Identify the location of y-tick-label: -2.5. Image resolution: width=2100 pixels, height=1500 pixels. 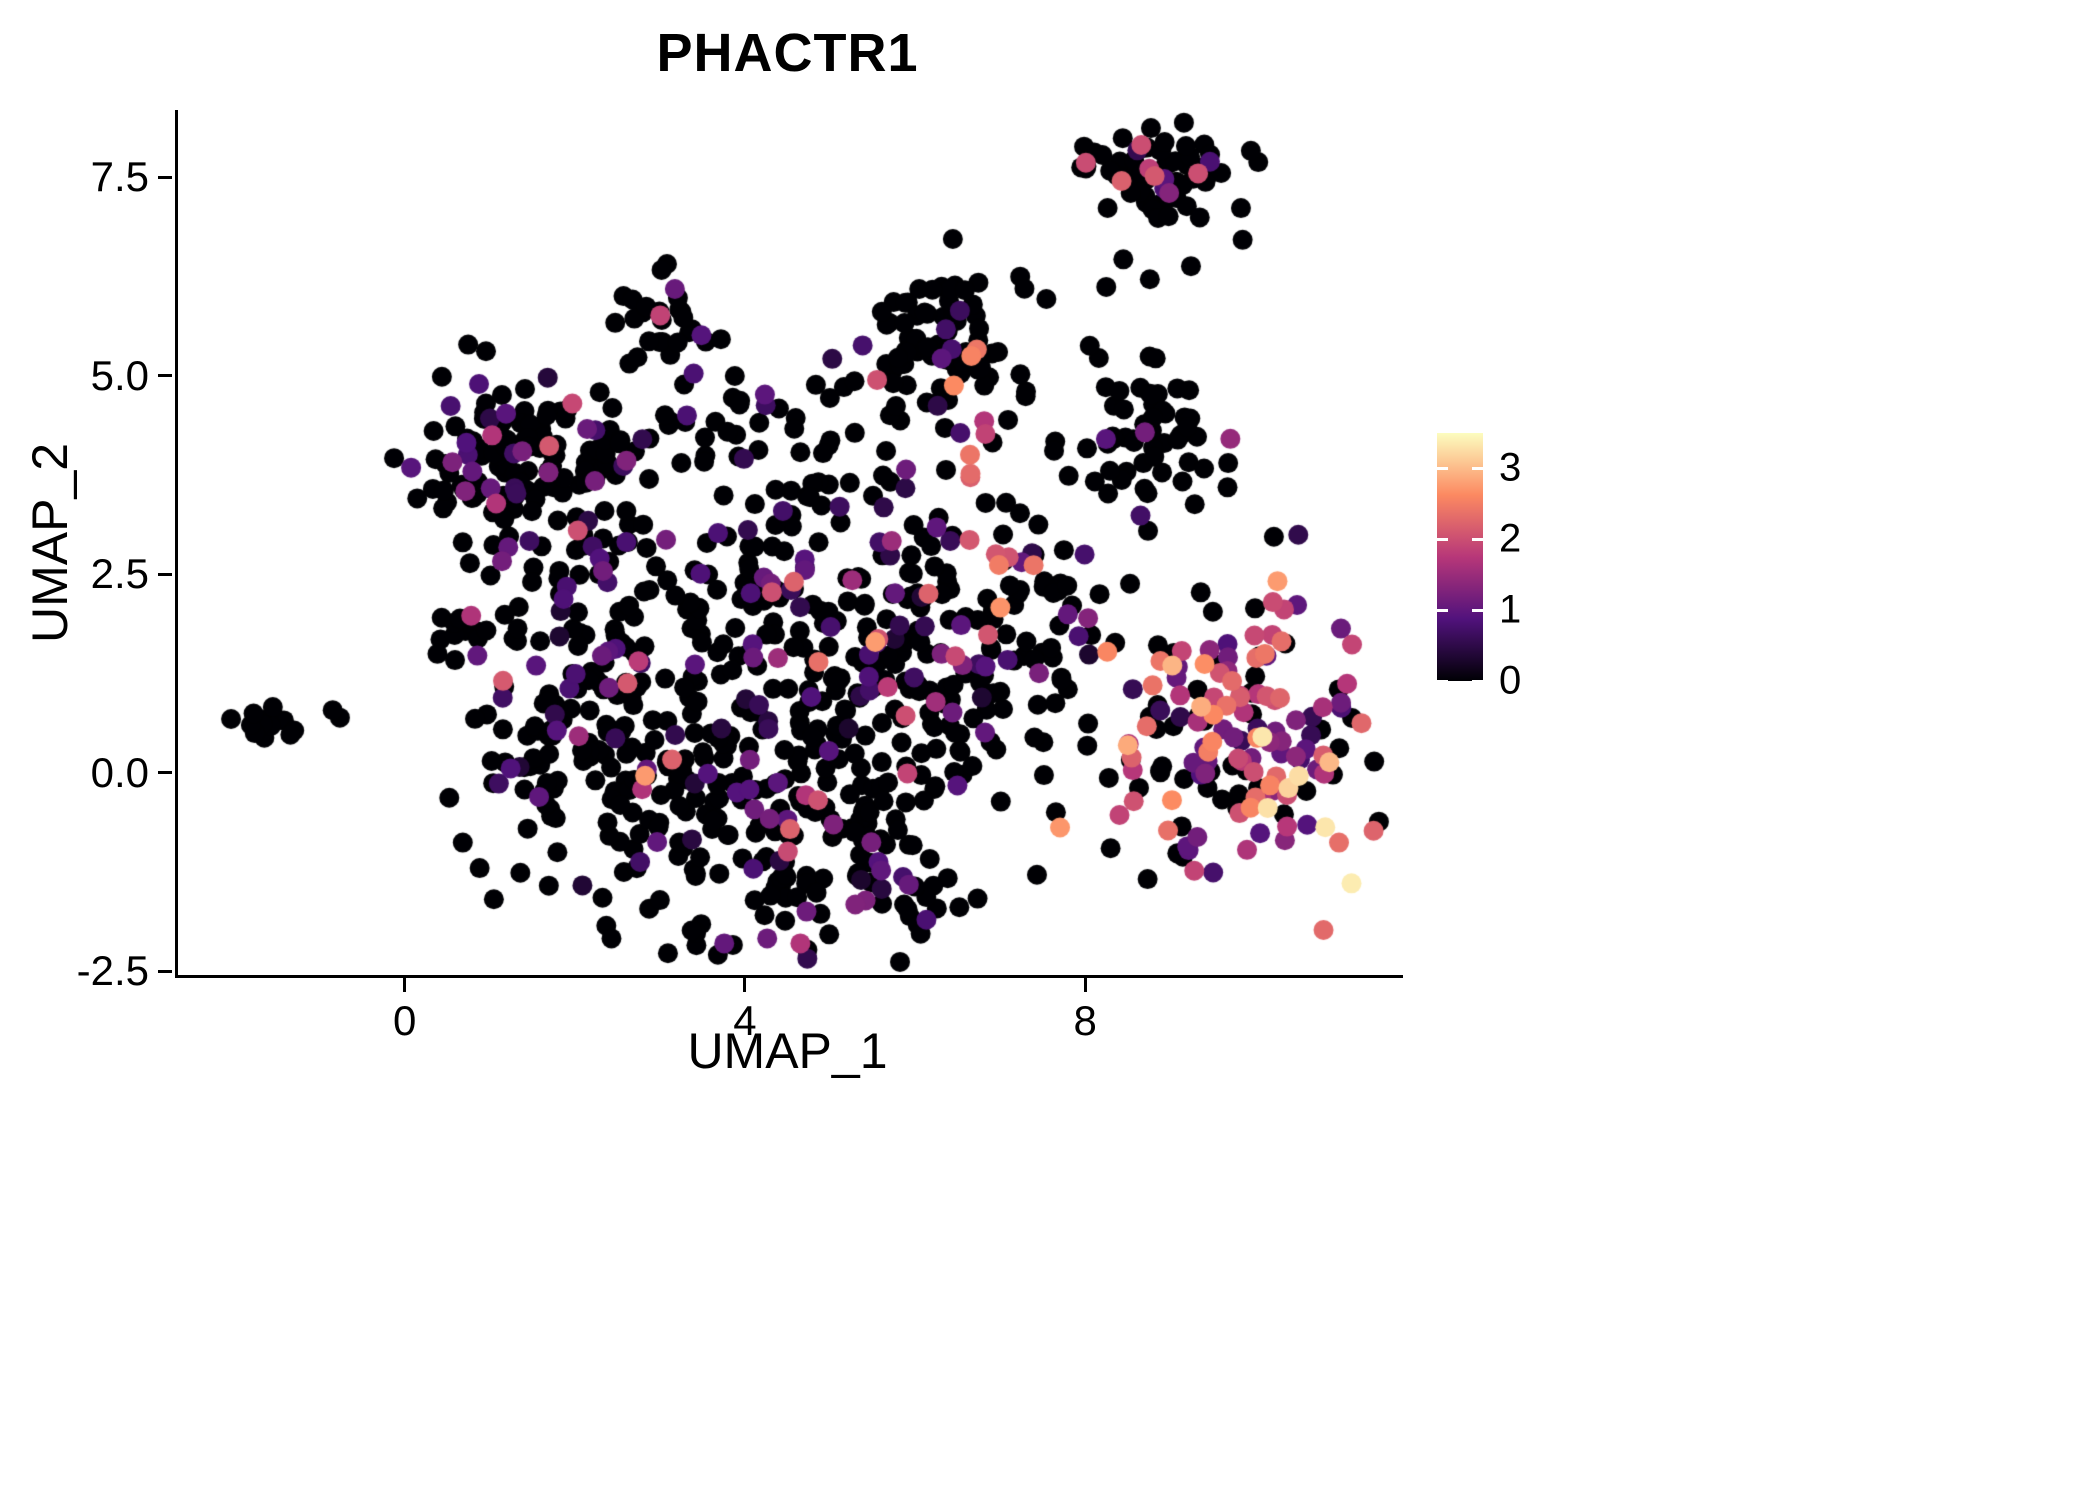
(112, 971).